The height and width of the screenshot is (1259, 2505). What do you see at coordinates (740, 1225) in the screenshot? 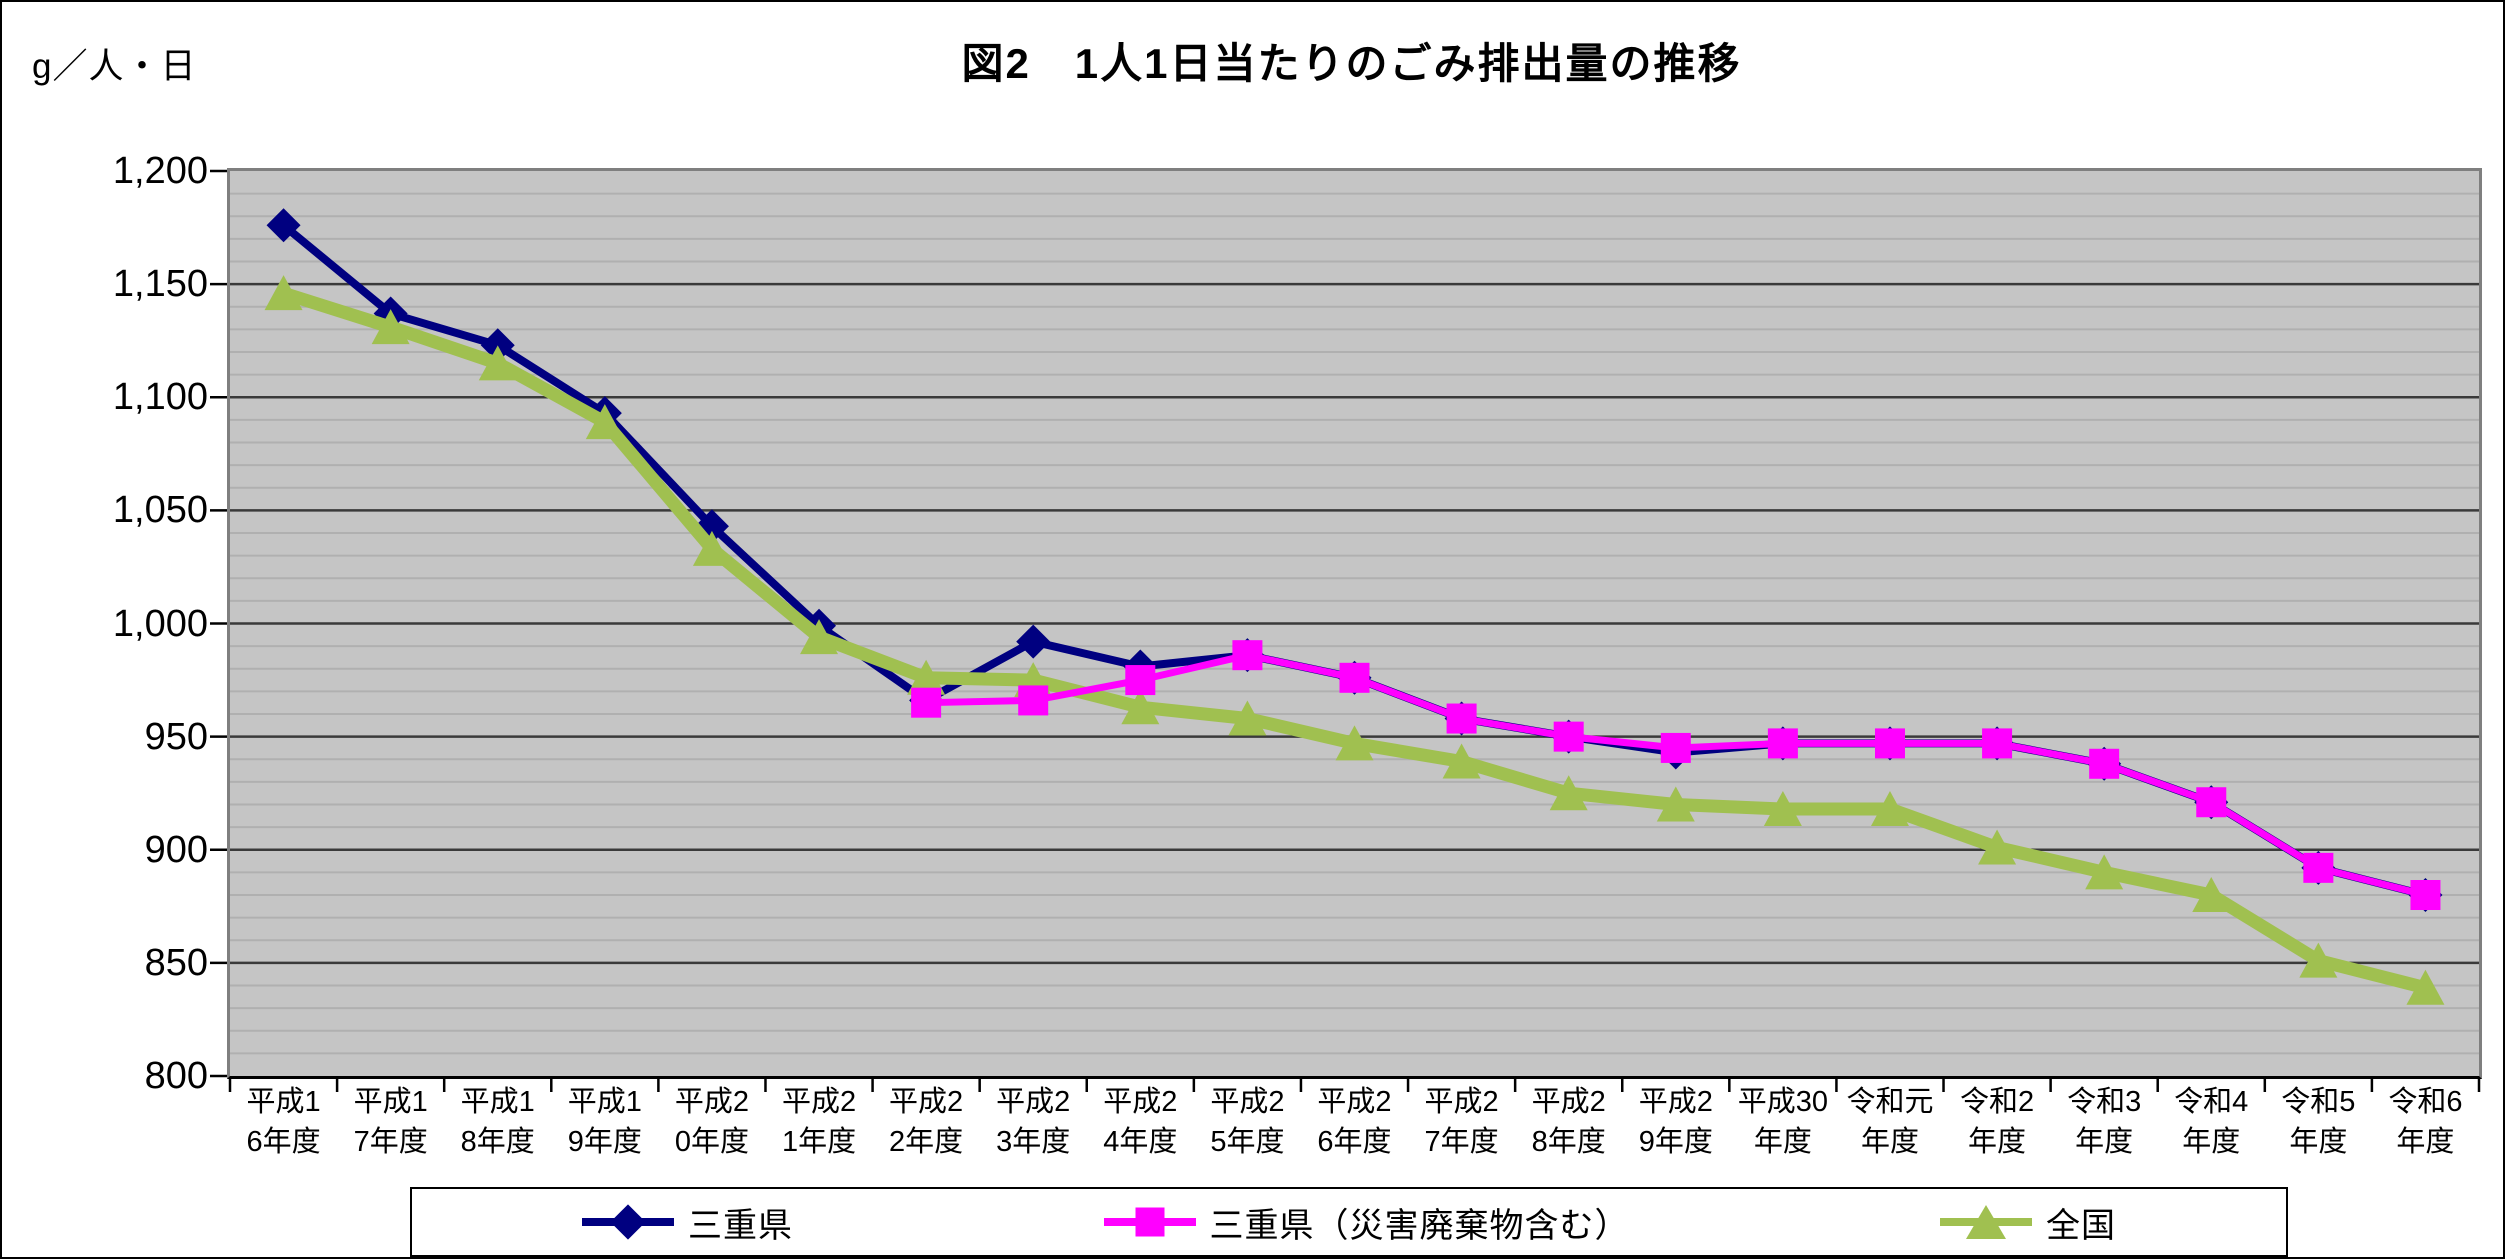
I see `legend-label: 三重県` at bounding box center [740, 1225].